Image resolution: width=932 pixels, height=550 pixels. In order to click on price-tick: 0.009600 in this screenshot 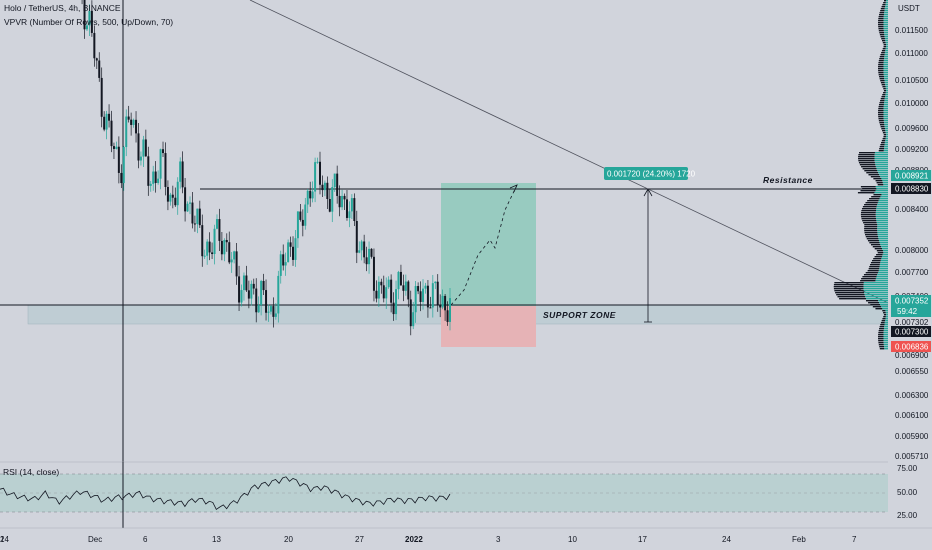, I will do `click(912, 128)`.